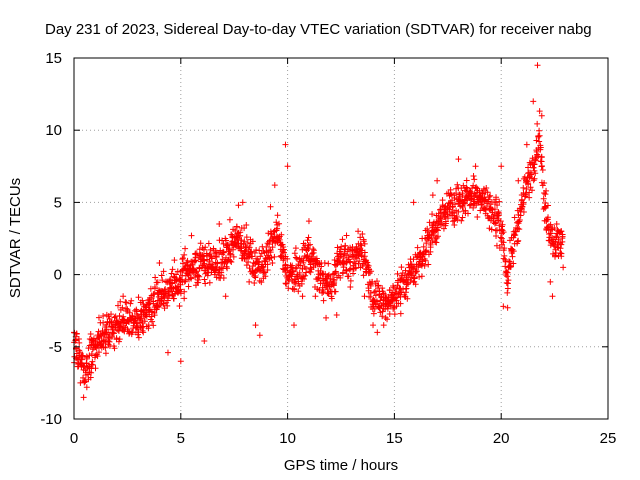  I want to click on x-tick-label: 0, so click(74, 438).